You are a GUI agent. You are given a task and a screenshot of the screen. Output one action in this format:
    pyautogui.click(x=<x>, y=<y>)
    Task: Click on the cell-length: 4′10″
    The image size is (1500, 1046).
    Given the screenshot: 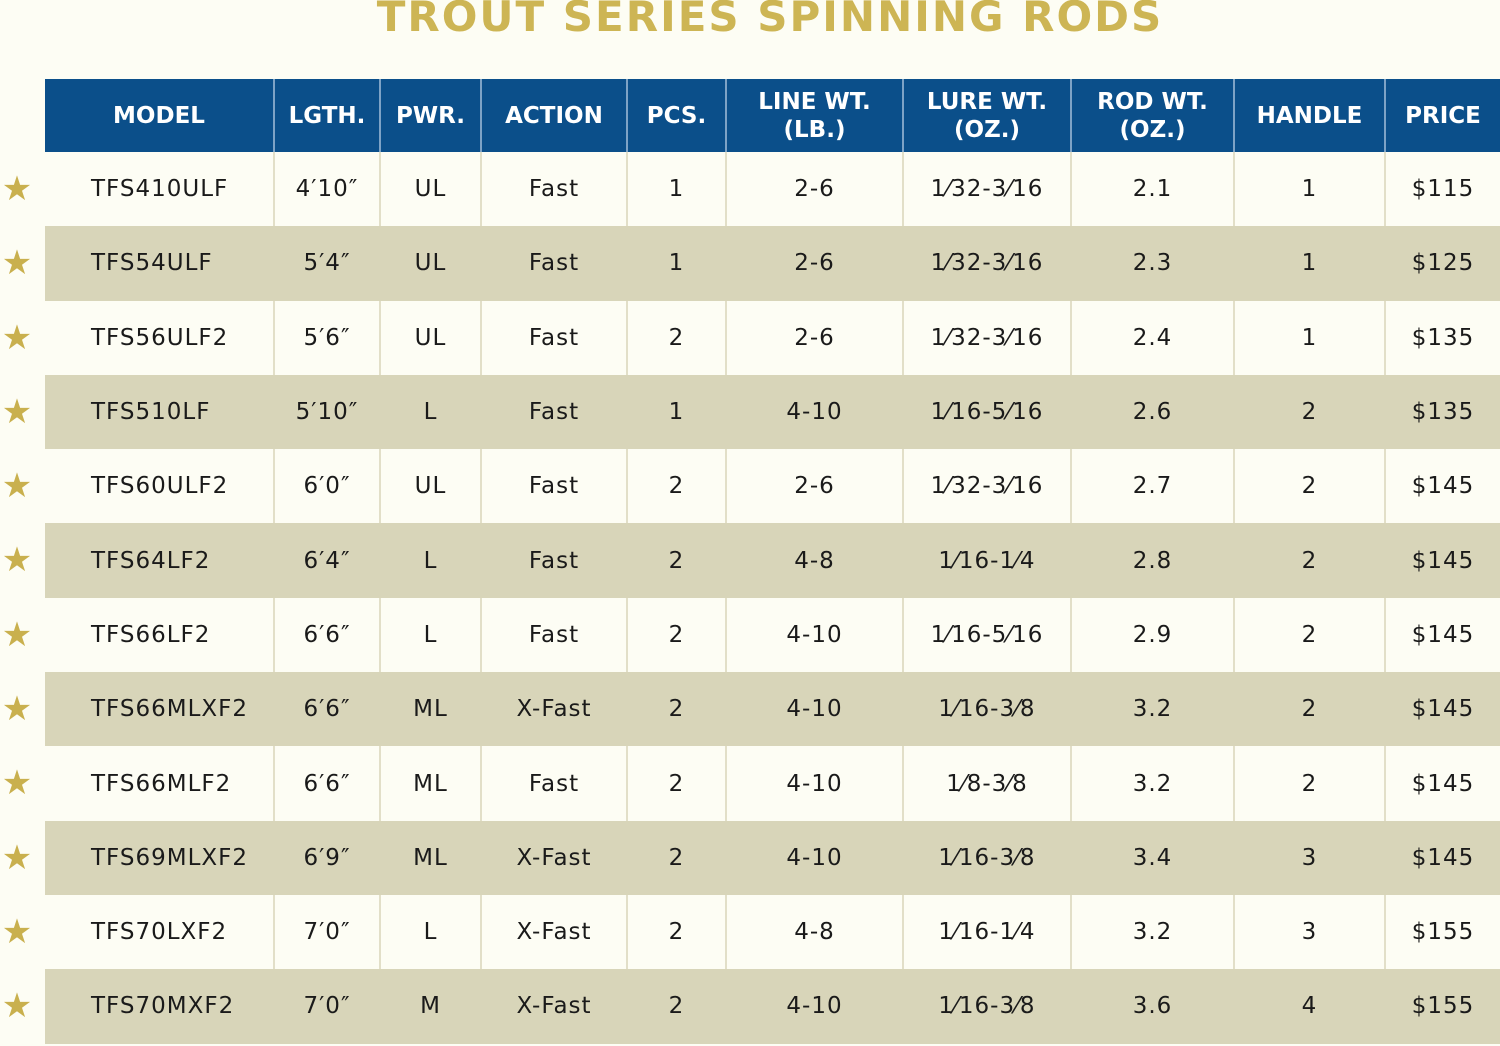 What is the action you would take?
    pyautogui.click(x=326, y=189)
    